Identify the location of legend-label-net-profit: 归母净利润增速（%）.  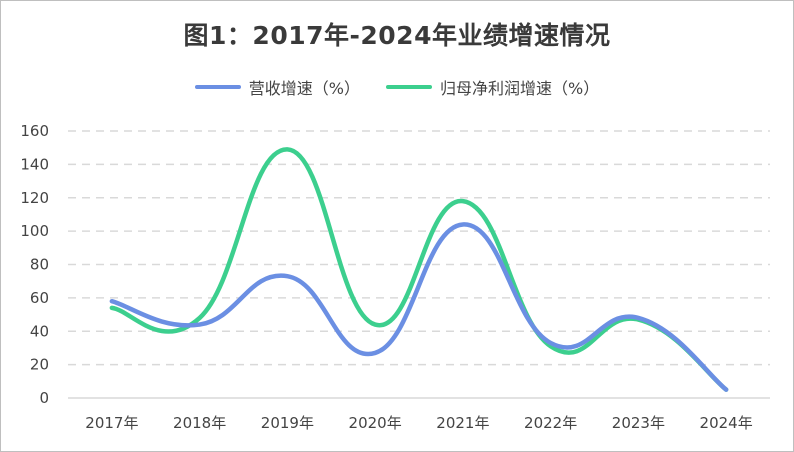
(520, 88).